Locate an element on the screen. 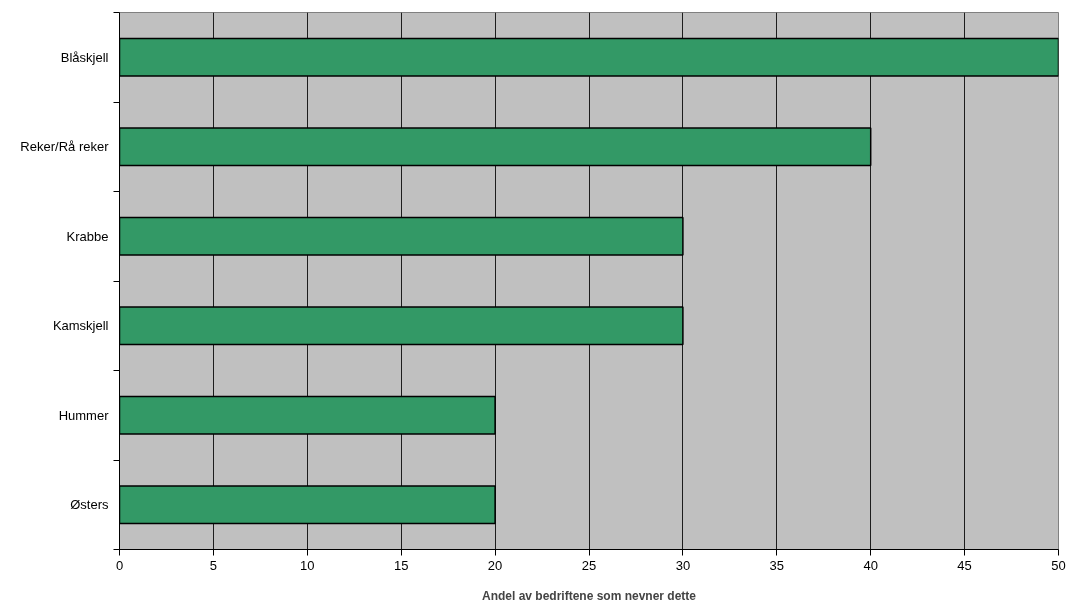 The width and height of the screenshot is (1086, 605). y-tick-label: Reker/Rå reker is located at coordinates (65, 147).